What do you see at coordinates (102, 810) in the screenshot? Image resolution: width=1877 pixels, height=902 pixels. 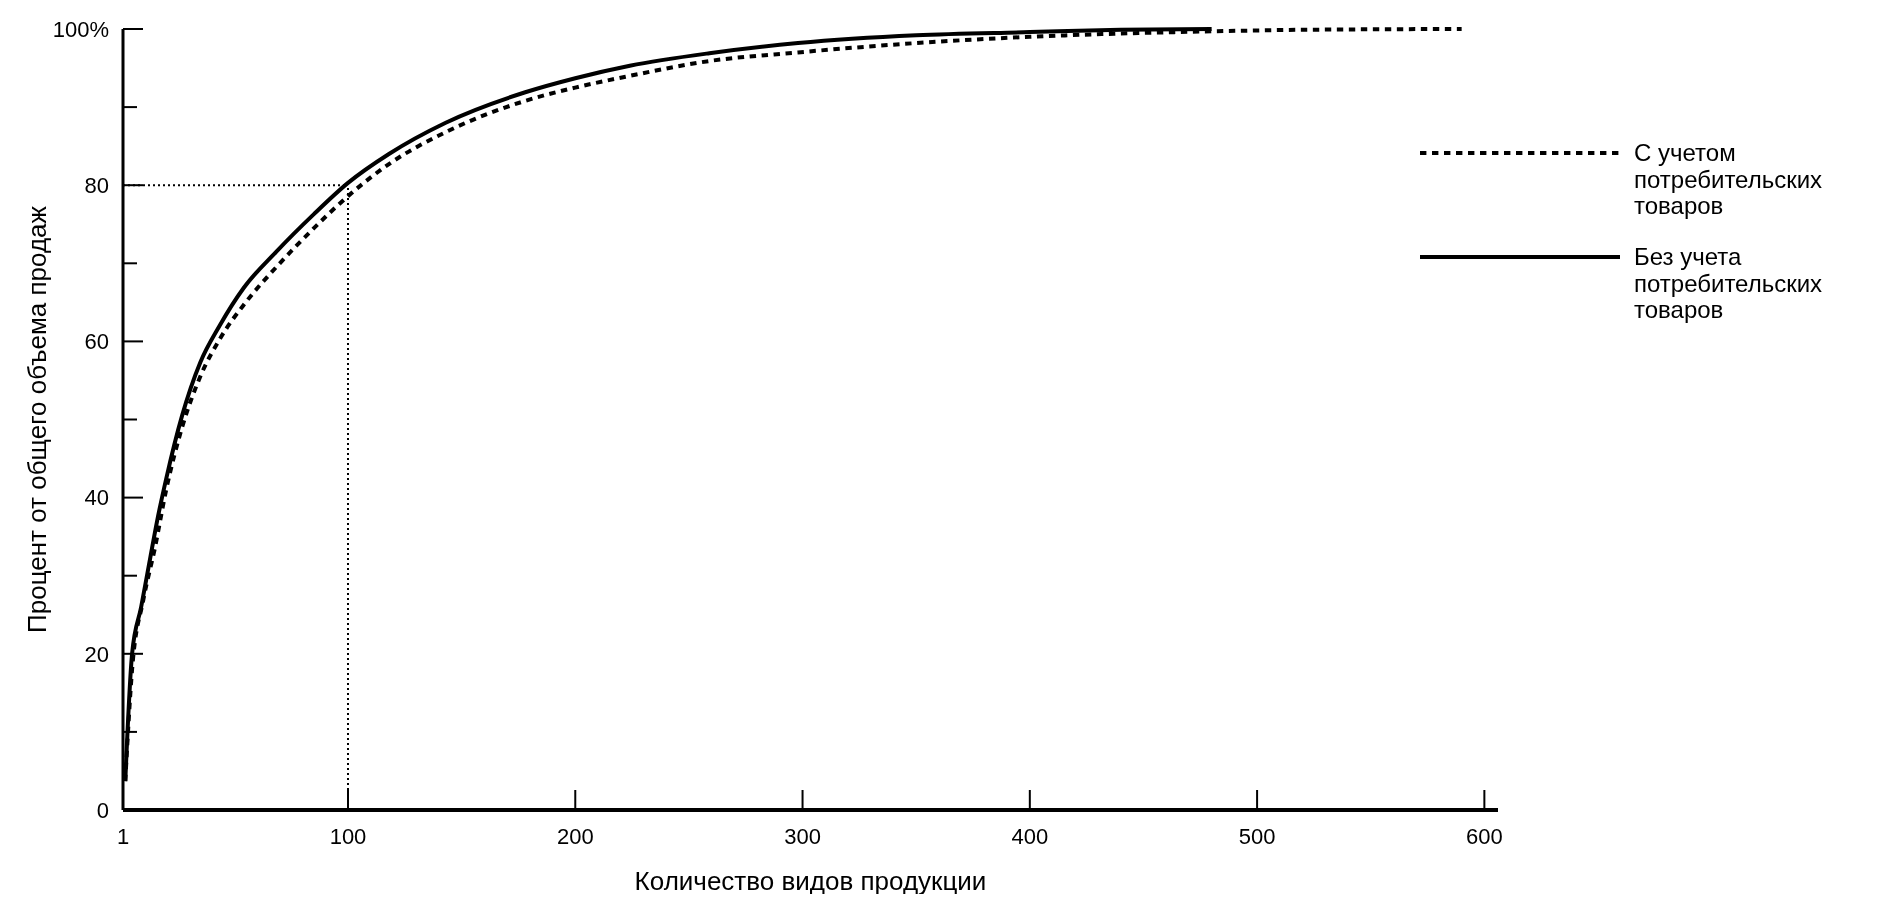 I see `y-tick-label: 0` at bounding box center [102, 810].